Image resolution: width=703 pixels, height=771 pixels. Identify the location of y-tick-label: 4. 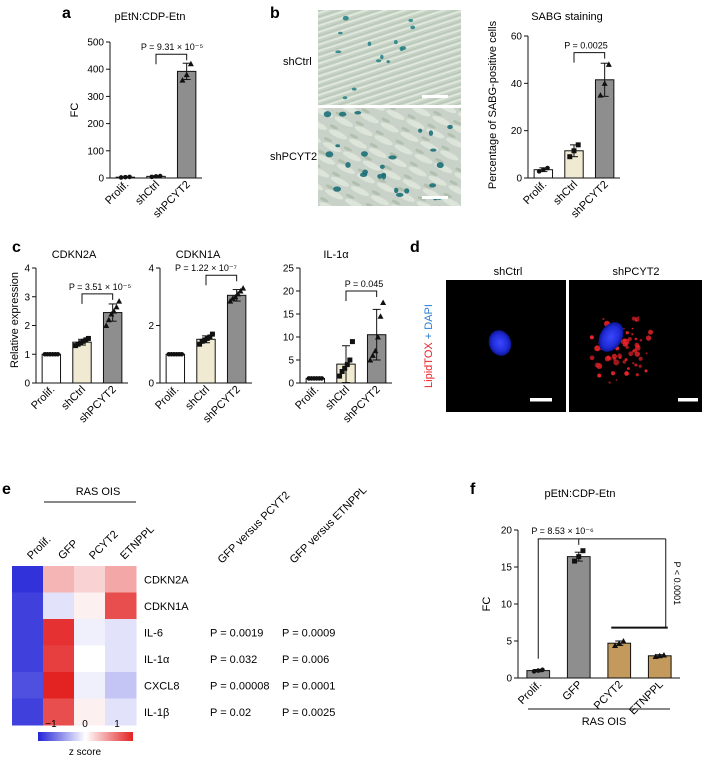
(151, 269).